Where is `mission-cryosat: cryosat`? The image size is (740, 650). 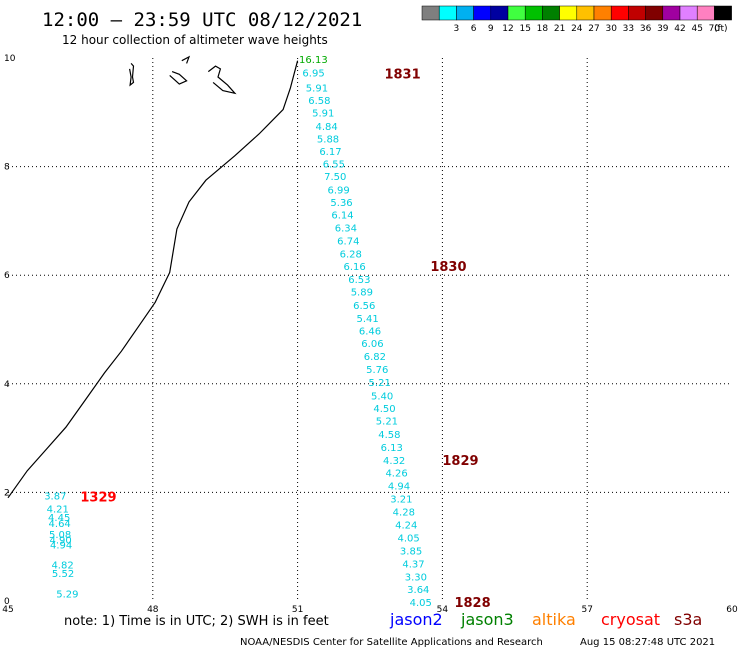 mission-cryosat: cryosat is located at coordinates (630, 619).